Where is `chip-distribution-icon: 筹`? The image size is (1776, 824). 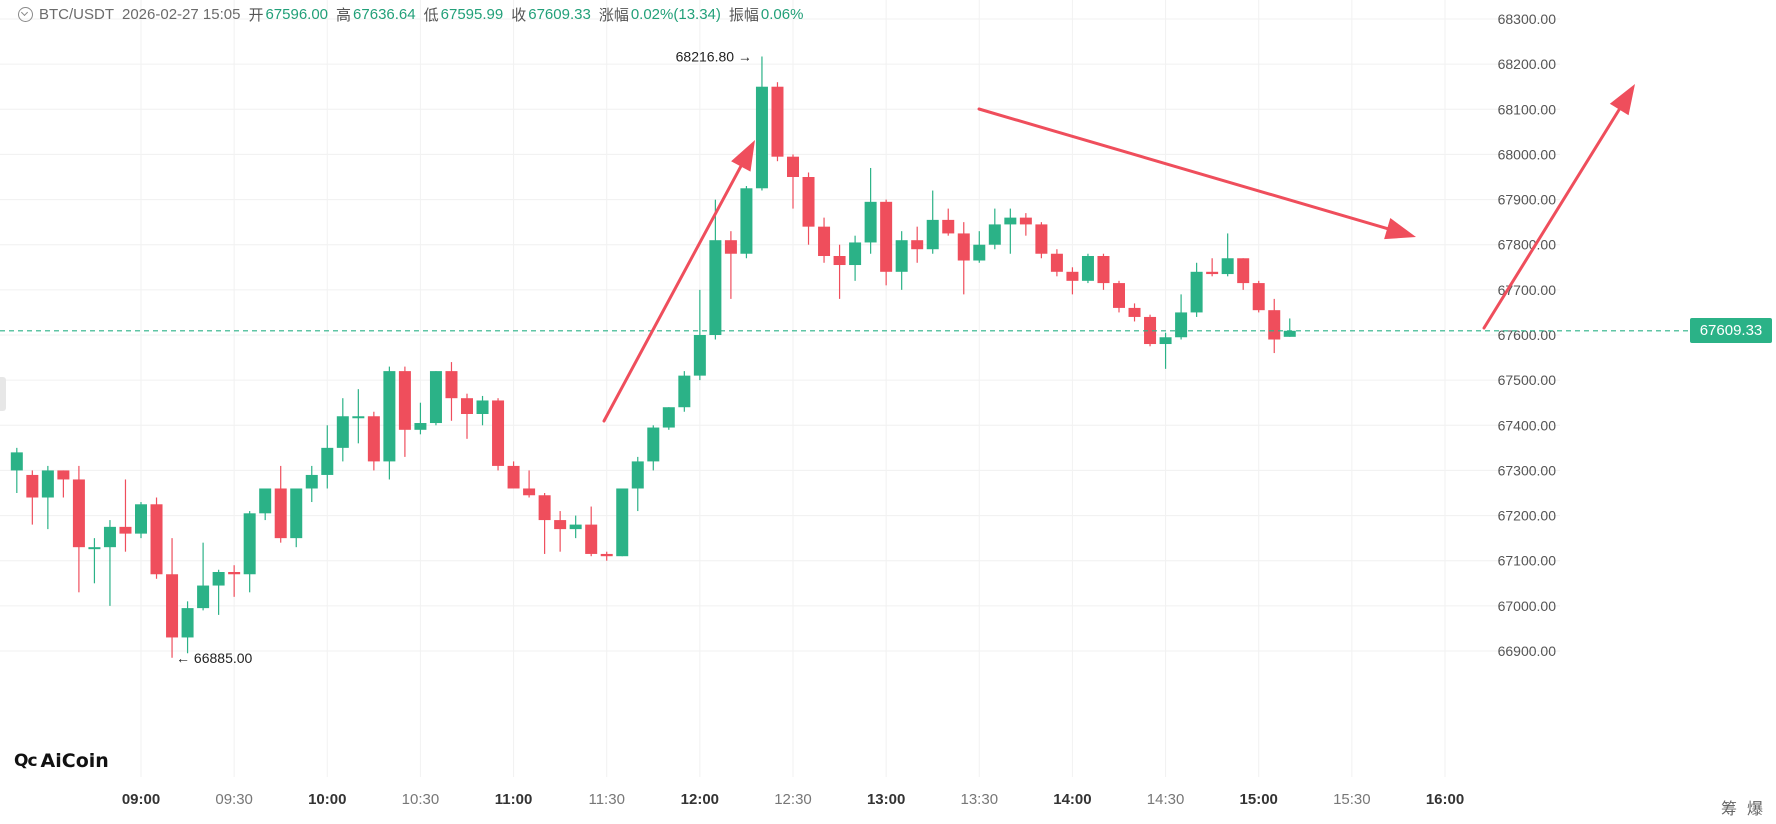
chip-distribution-icon: 筹 is located at coordinates (1734, 809).